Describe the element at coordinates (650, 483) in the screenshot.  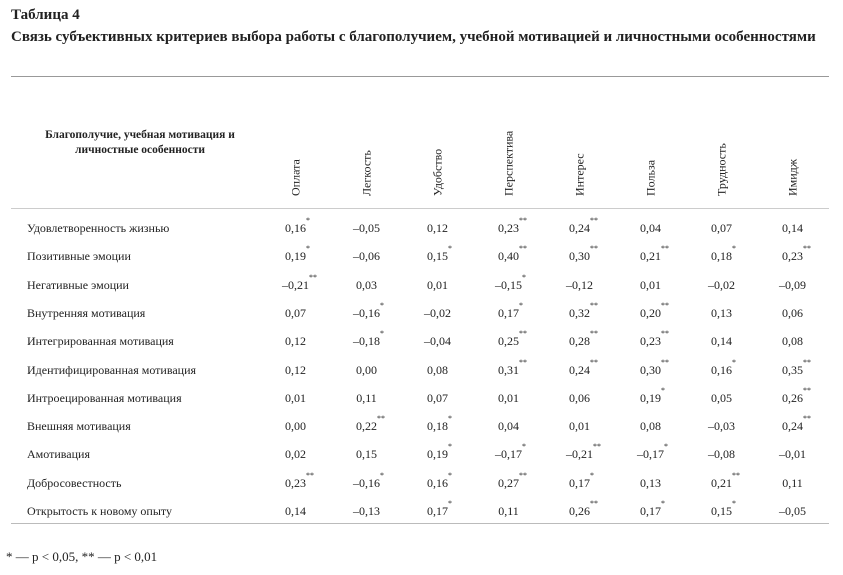
I see `table-cell: 0,13` at that location.